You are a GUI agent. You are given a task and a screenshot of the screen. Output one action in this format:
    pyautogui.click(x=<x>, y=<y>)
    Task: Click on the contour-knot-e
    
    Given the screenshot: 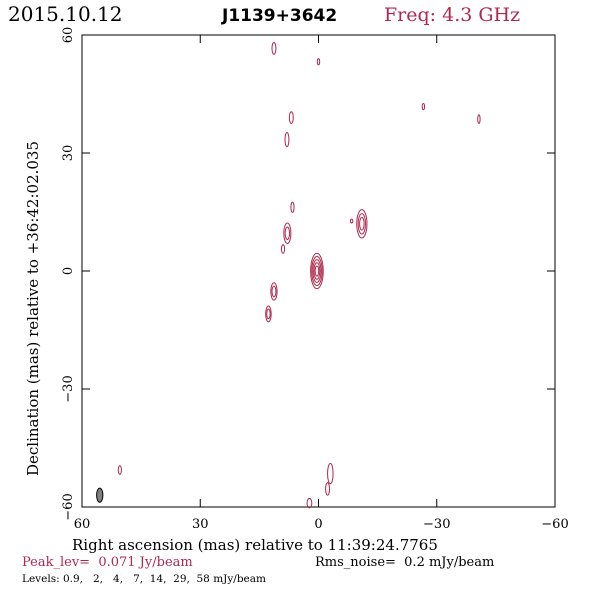 What is the action you would take?
    pyautogui.click(x=328, y=489)
    